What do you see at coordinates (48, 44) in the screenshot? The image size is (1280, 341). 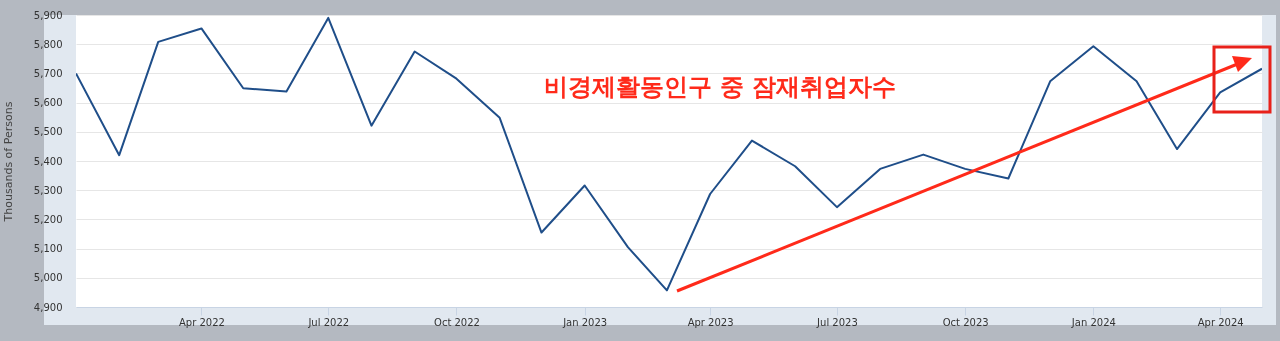 I see `y-tick-label: 5,800` at bounding box center [48, 44].